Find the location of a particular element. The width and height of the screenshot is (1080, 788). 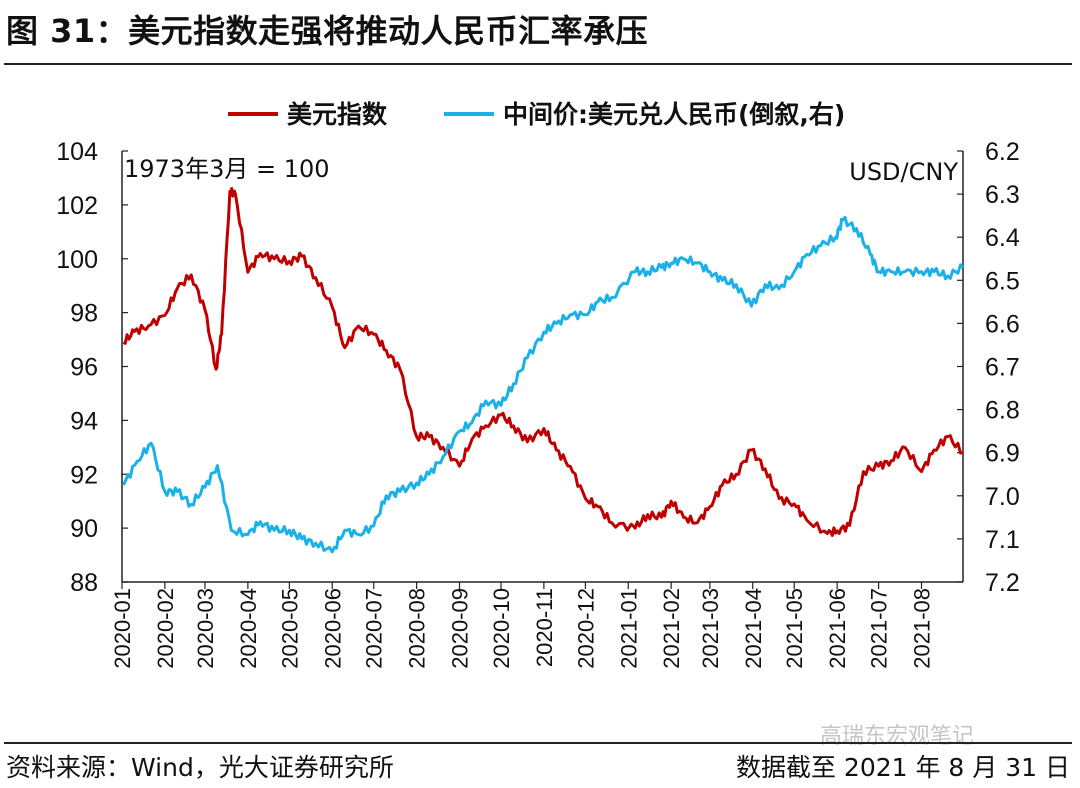

watermark: 高瑞东宏观笔记 is located at coordinates (897, 736).